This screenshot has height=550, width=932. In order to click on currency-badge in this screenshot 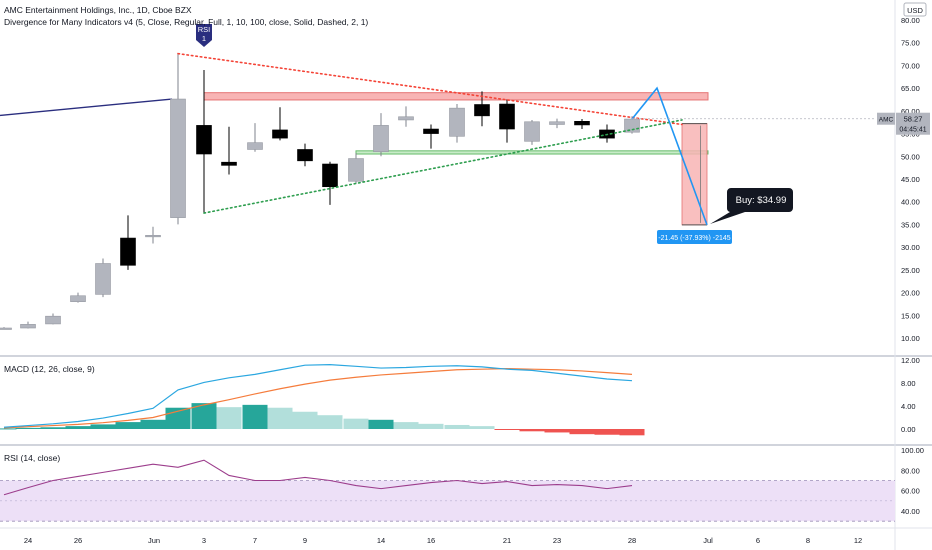, I will do `click(915, 9)`.